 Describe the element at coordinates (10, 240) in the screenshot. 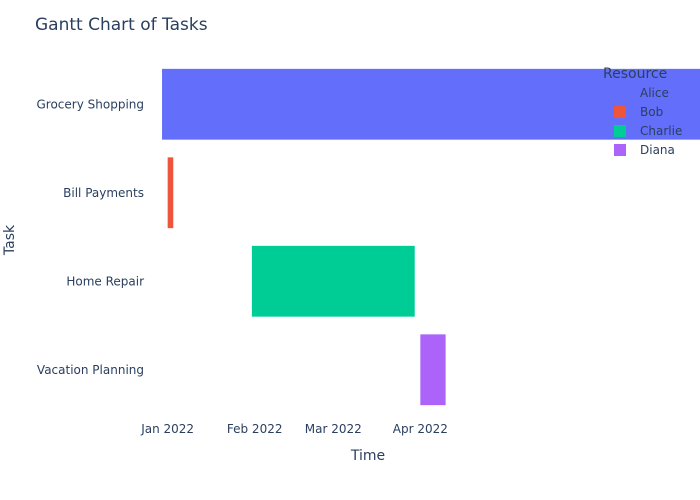

I see `y-axis-title: Task` at that location.